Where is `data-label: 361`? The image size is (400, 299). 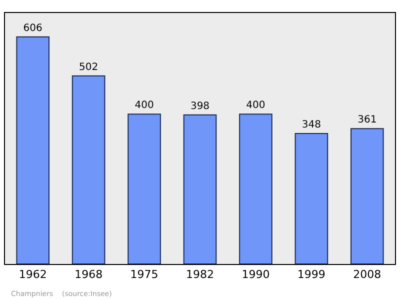
data-label: 361 is located at coordinates (367, 120).